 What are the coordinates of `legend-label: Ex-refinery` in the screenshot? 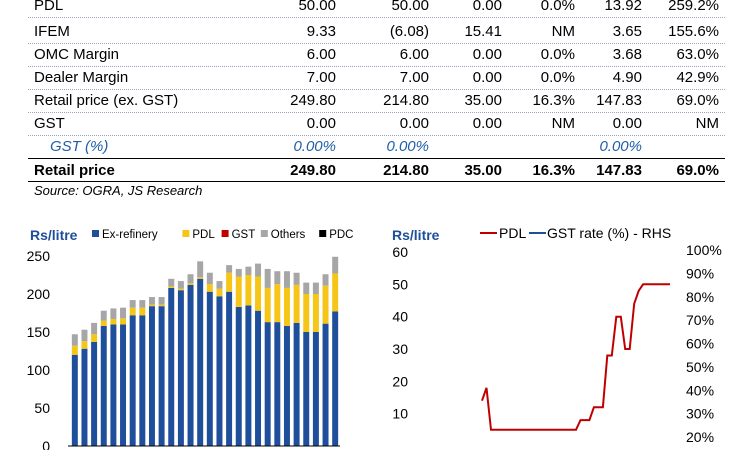 It's located at (130, 235).